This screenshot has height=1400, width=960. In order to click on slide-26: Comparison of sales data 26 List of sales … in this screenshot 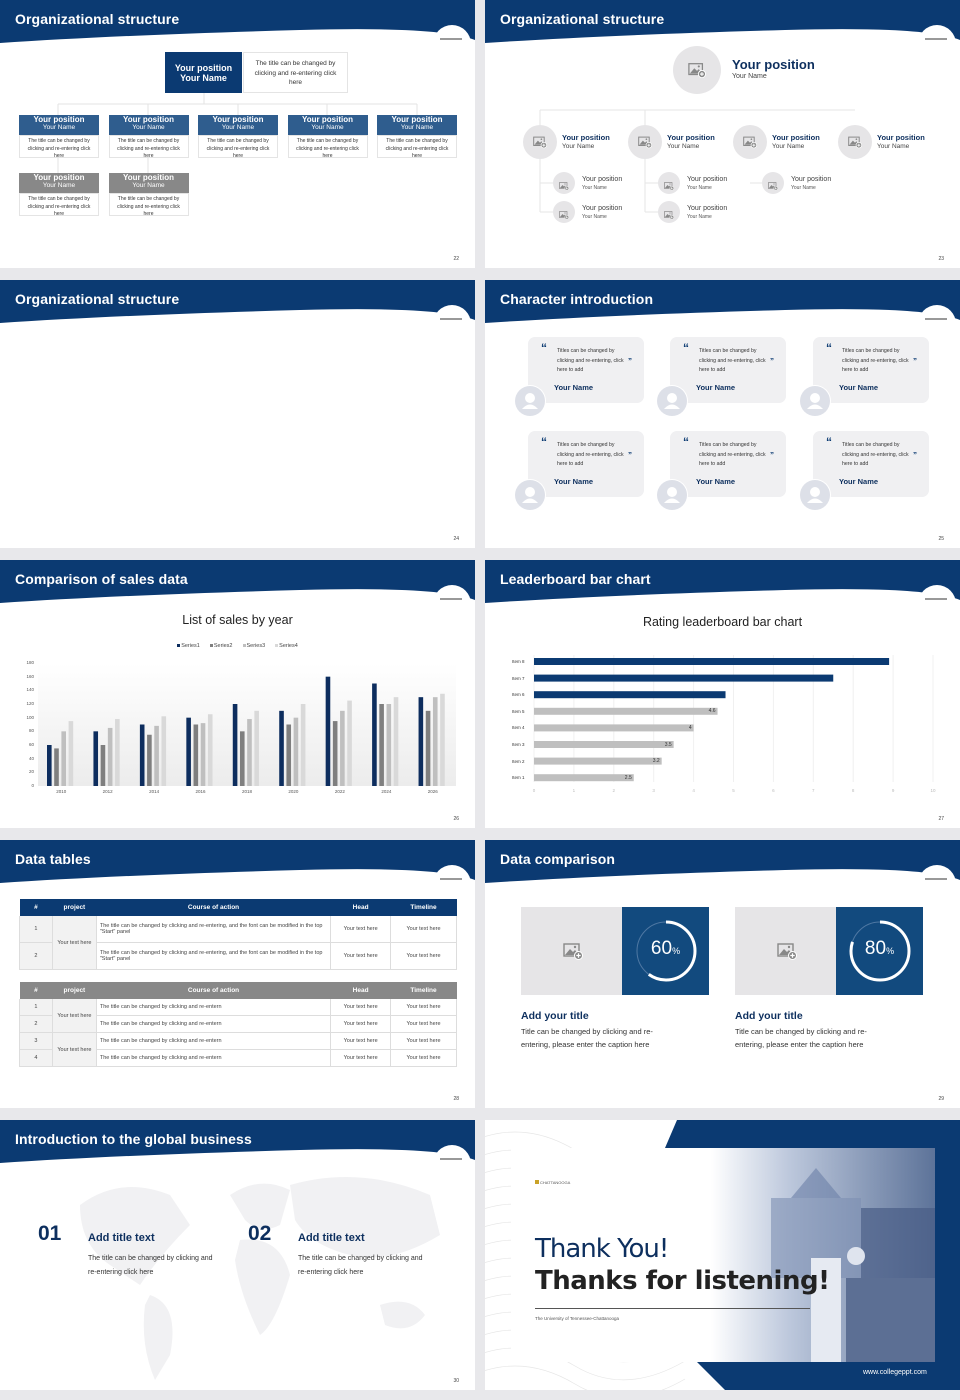, I will do `click(237, 694)`.